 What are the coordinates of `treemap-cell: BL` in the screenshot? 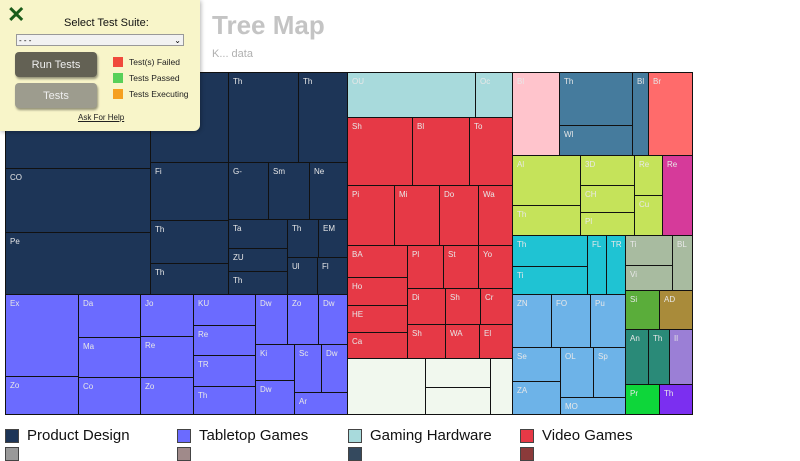 It's located at (682, 263).